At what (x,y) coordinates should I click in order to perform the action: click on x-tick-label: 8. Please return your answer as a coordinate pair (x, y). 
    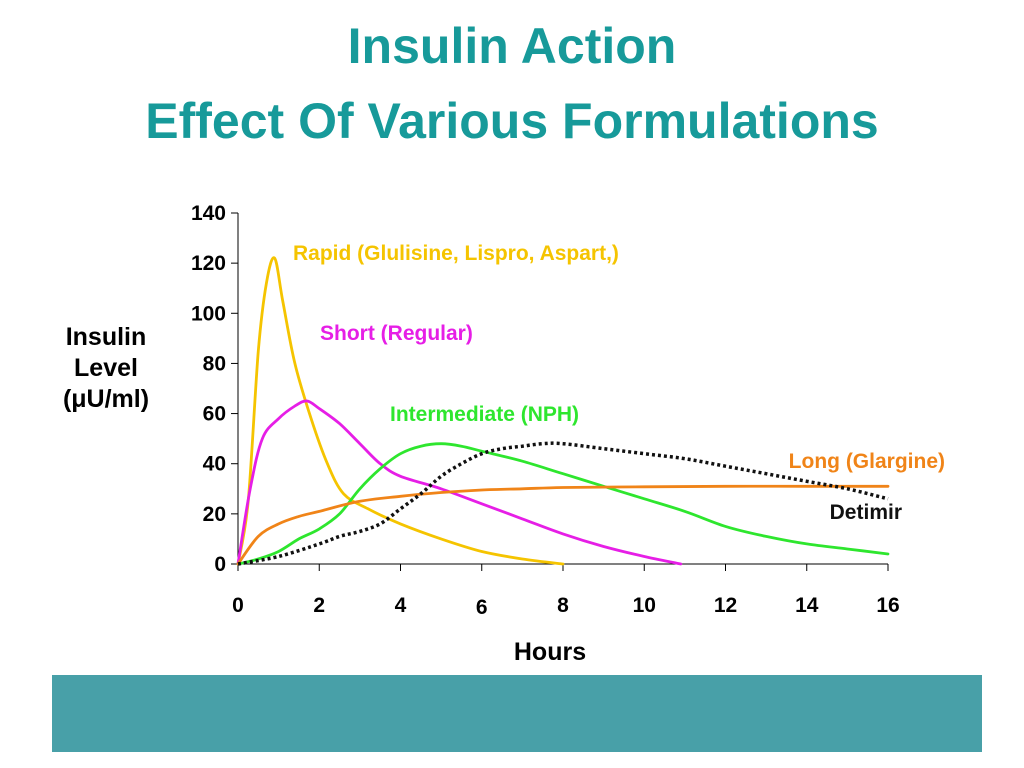
    Looking at the image, I should click on (563, 605).